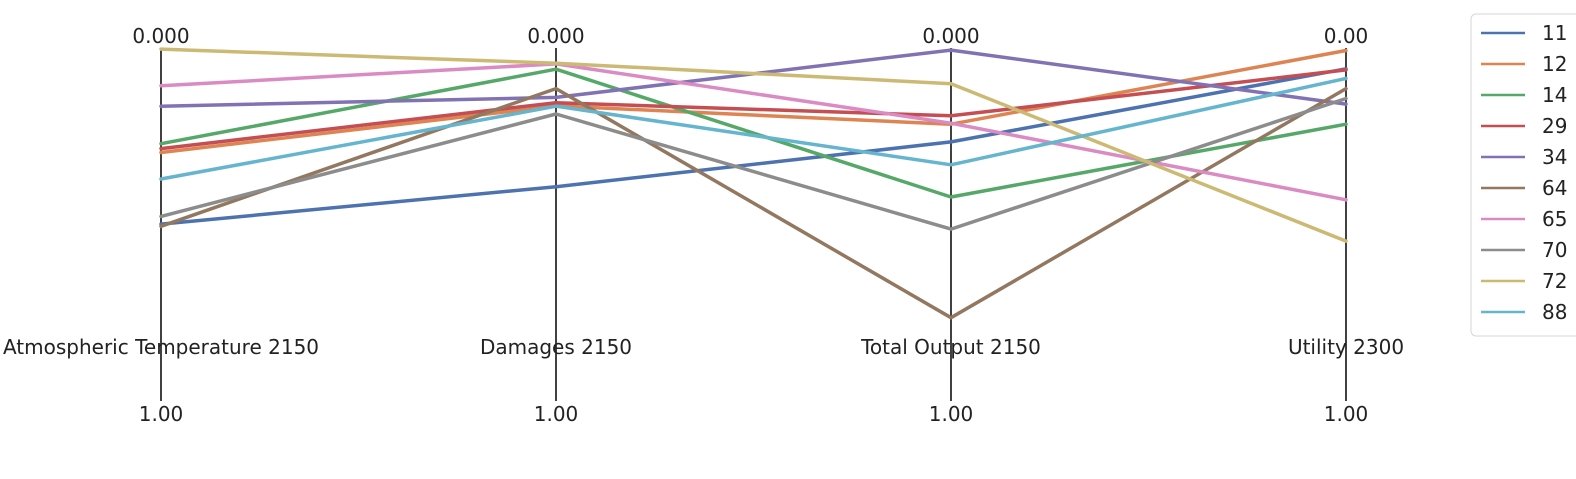 The image size is (1576, 479). What do you see at coordinates (1554, 312) in the screenshot?
I see `legend-label-88: 88` at bounding box center [1554, 312].